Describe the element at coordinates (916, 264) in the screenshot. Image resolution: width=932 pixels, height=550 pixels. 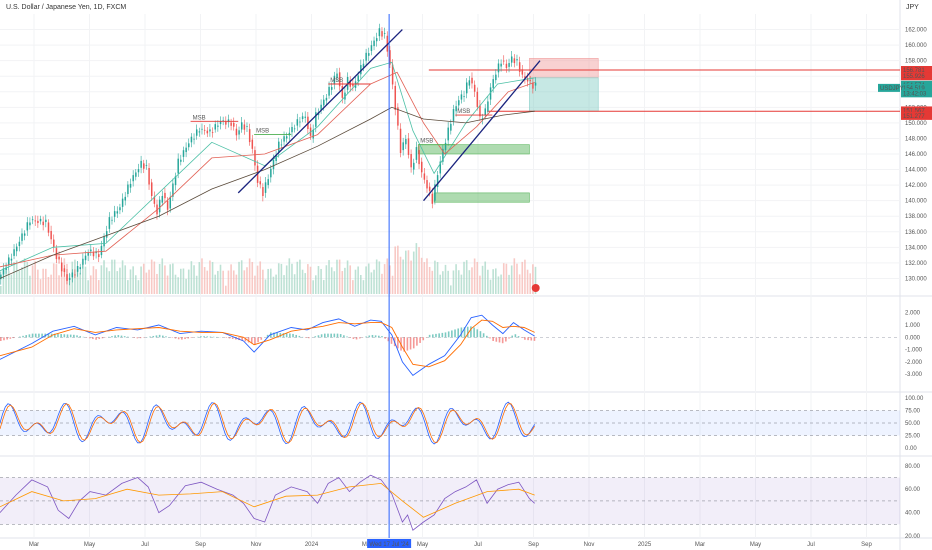
I see `price-tick-label: 132.000` at that location.